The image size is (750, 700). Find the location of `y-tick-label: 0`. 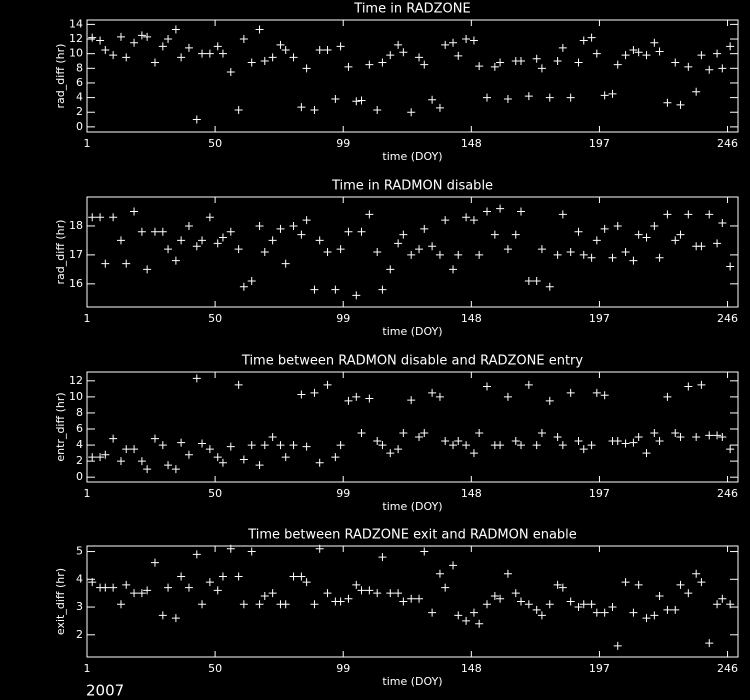

y-tick-label: 0 is located at coordinates (79, 476).